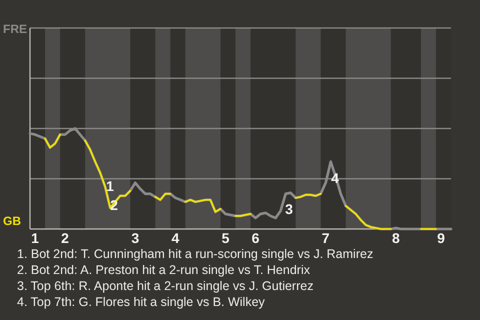 The image size is (480, 320). What do you see at coordinates (256, 238) in the screenshot?
I see `x-tick-label: 6` at bounding box center [256, 238].